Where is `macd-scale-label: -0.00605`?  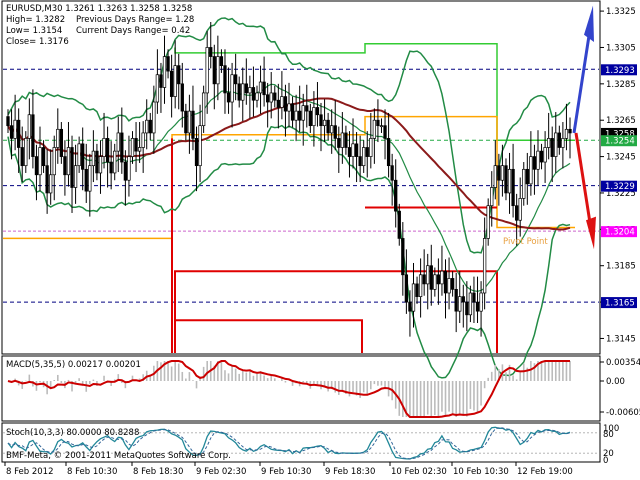 macd-scale-label: -0.00605 is located at coordinates (623, 413).